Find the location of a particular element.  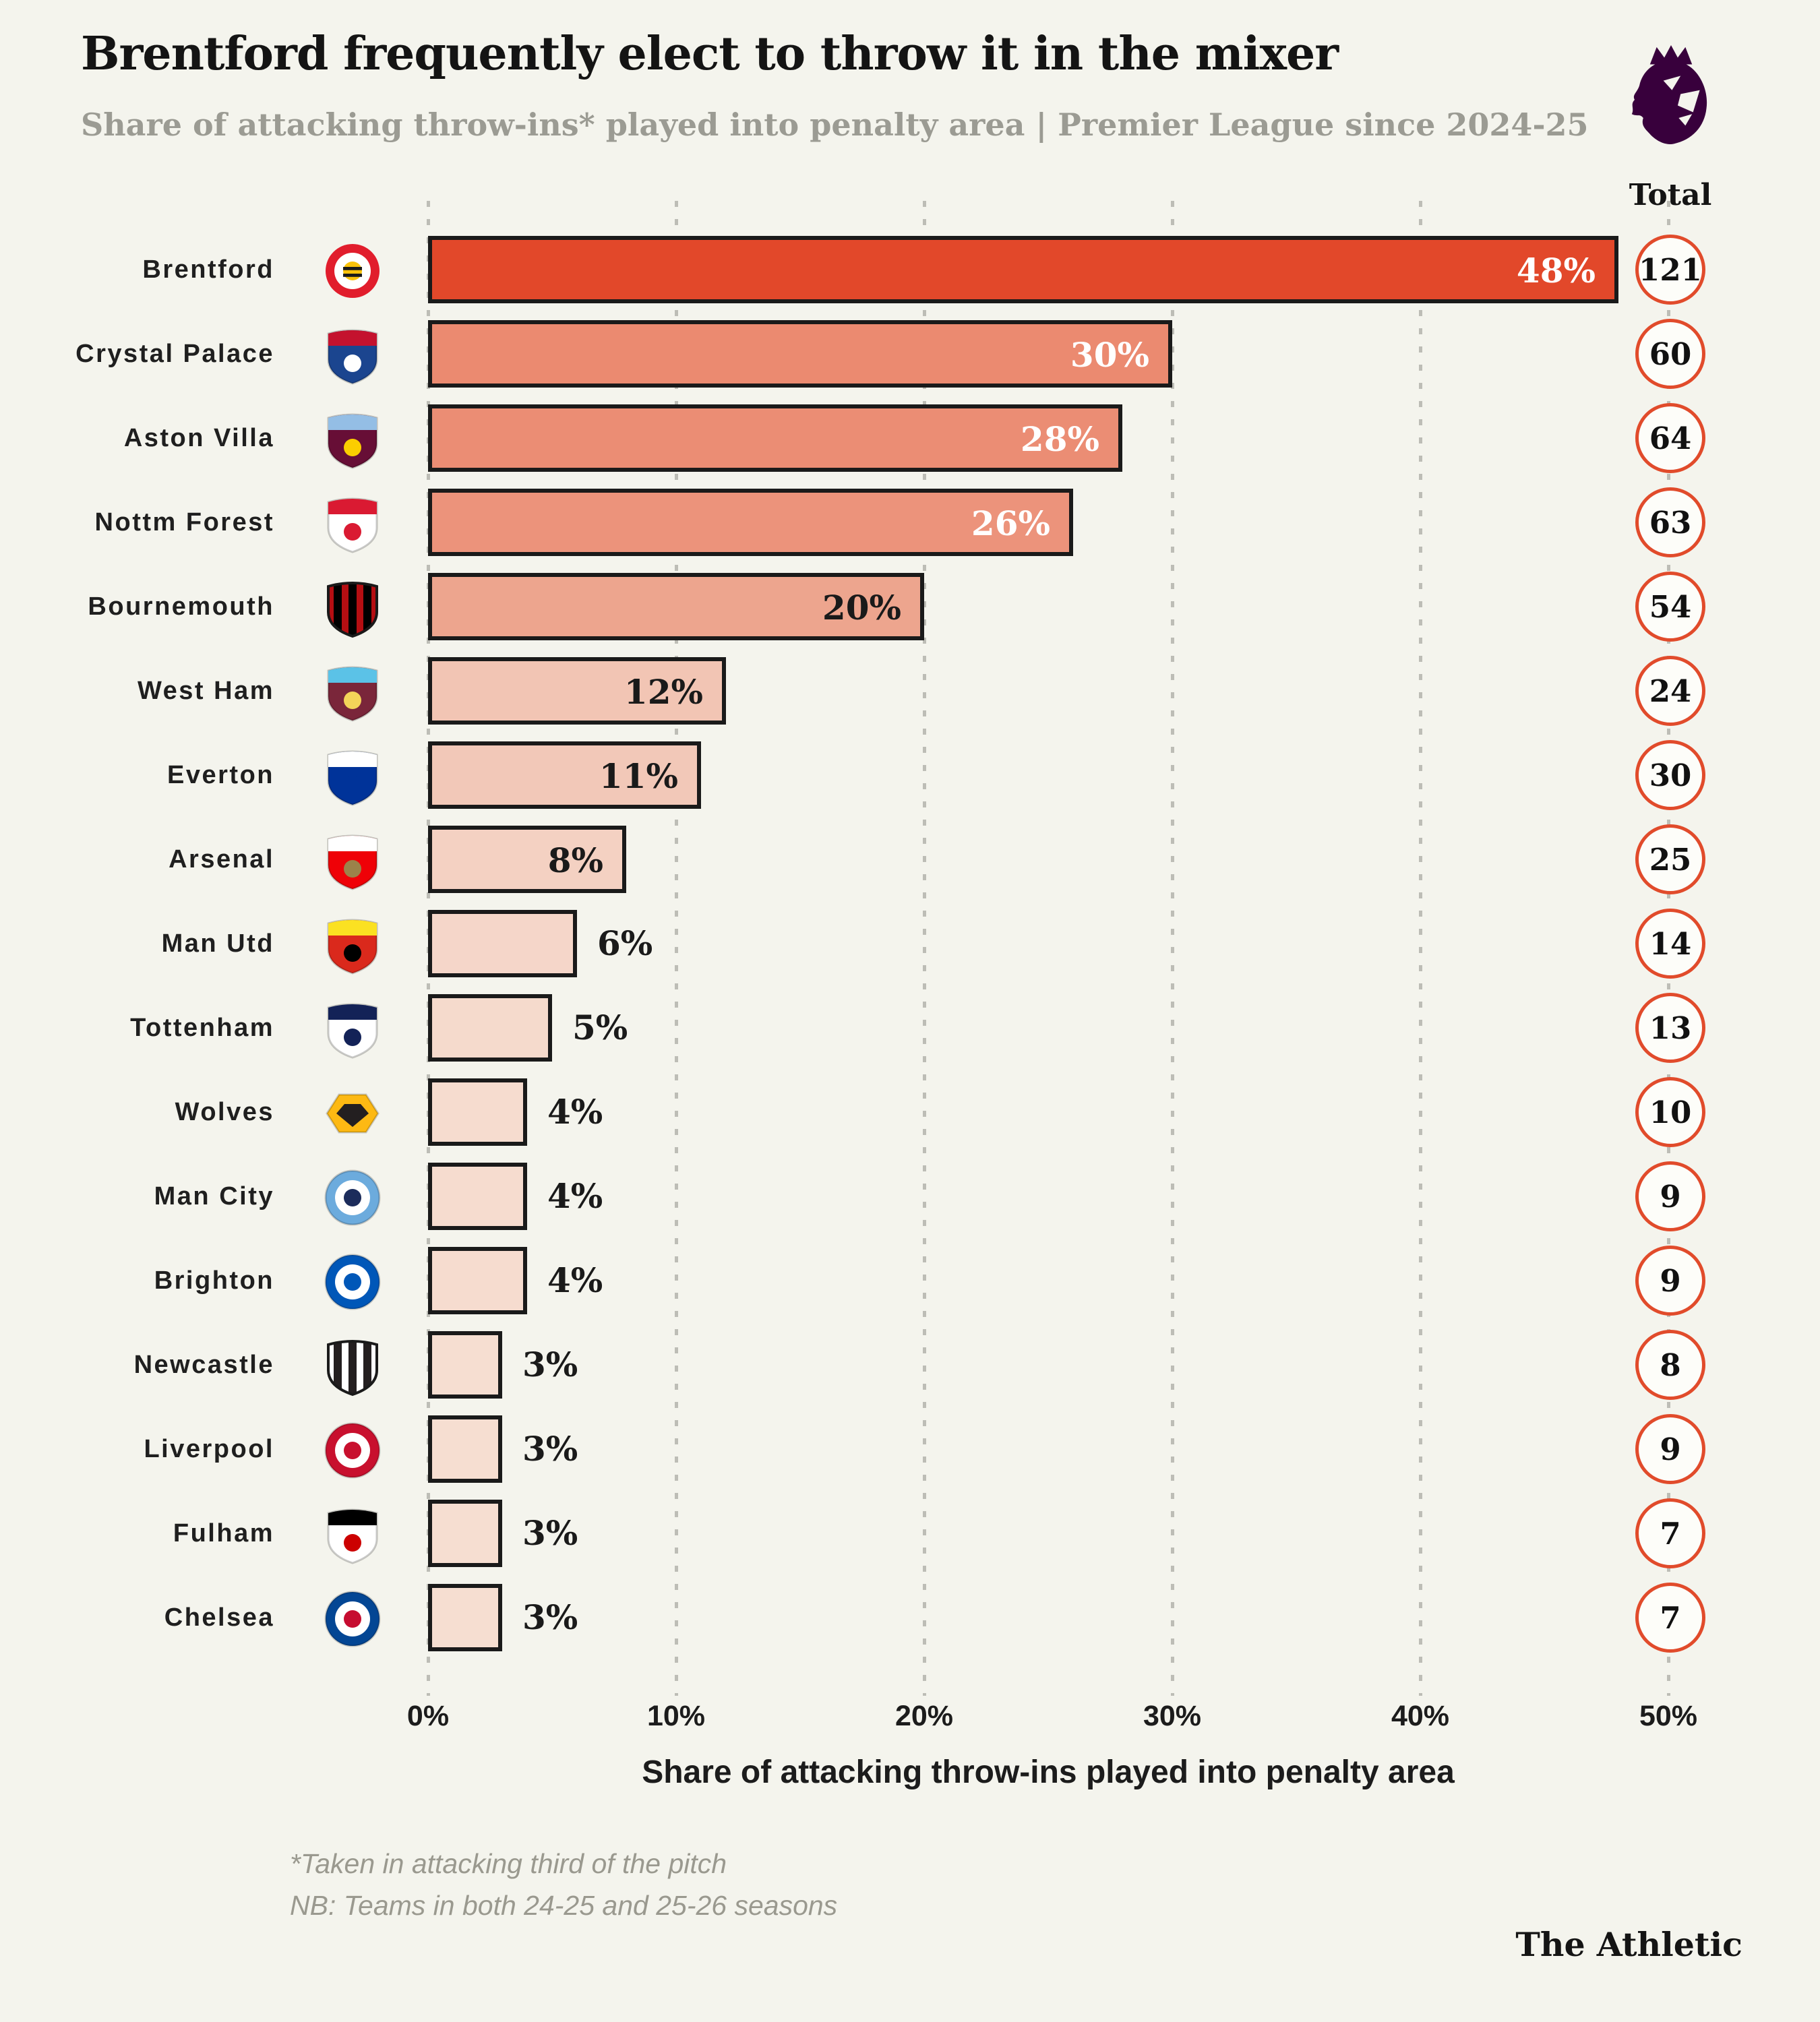

total-value: 54 is located at coordinates (1670, 606).